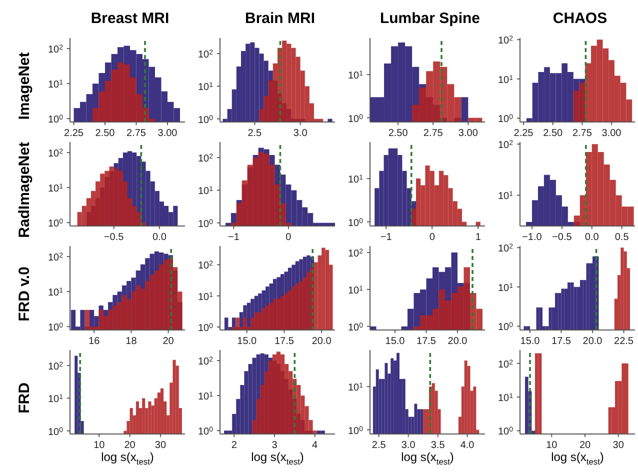 Image resolution: width=638 pixels, height=474 pixels. Describe the element at coordinates (524, 133) in the screenshot. I see `x-tick-label: 2.25` at that location.